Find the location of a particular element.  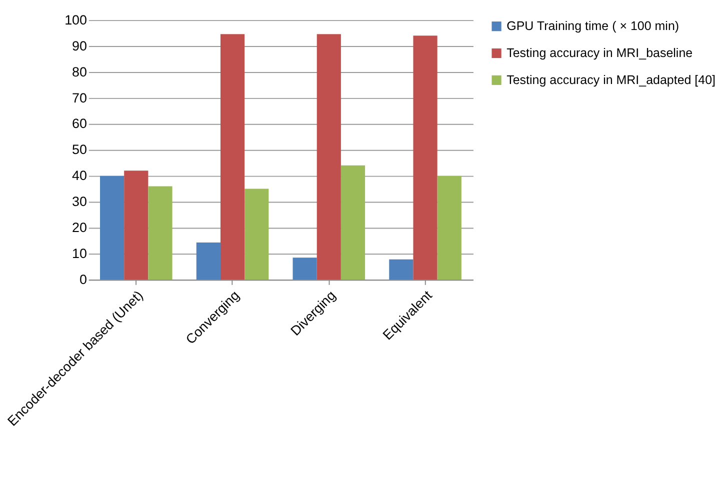

legend-label: GPU Training time ( × 100 min) is located at coordinates (593, 26).